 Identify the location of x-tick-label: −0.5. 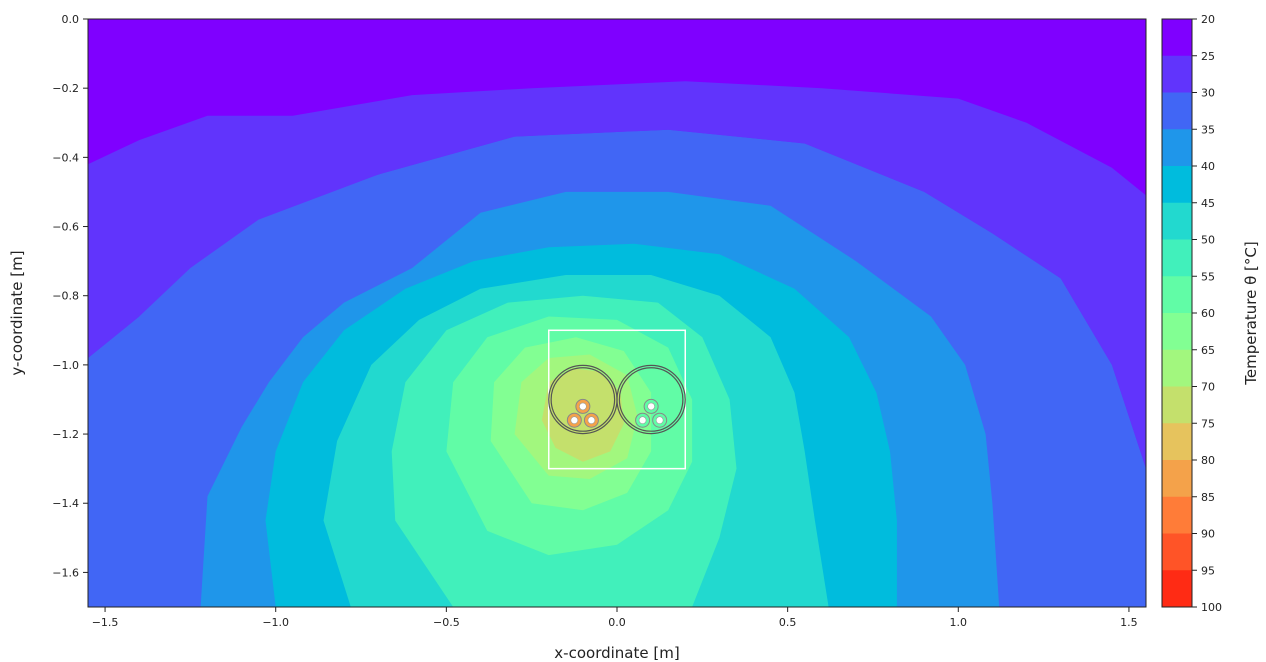
(446, 622).